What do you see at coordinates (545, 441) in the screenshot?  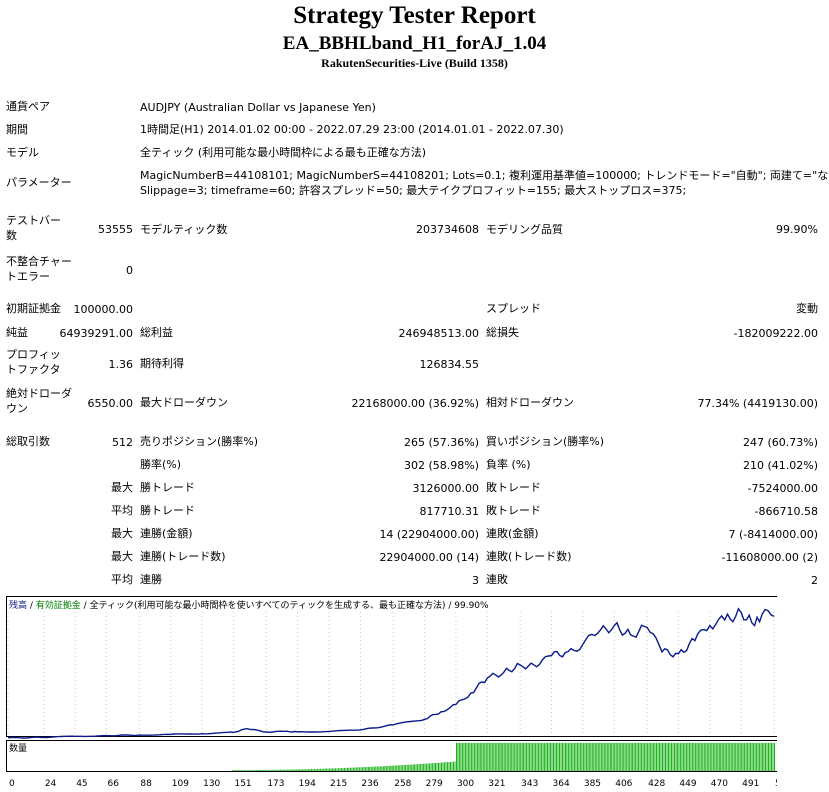 I see `long-positions-label: 買いポジション(勝率%)` at bounding box center [545, 441].